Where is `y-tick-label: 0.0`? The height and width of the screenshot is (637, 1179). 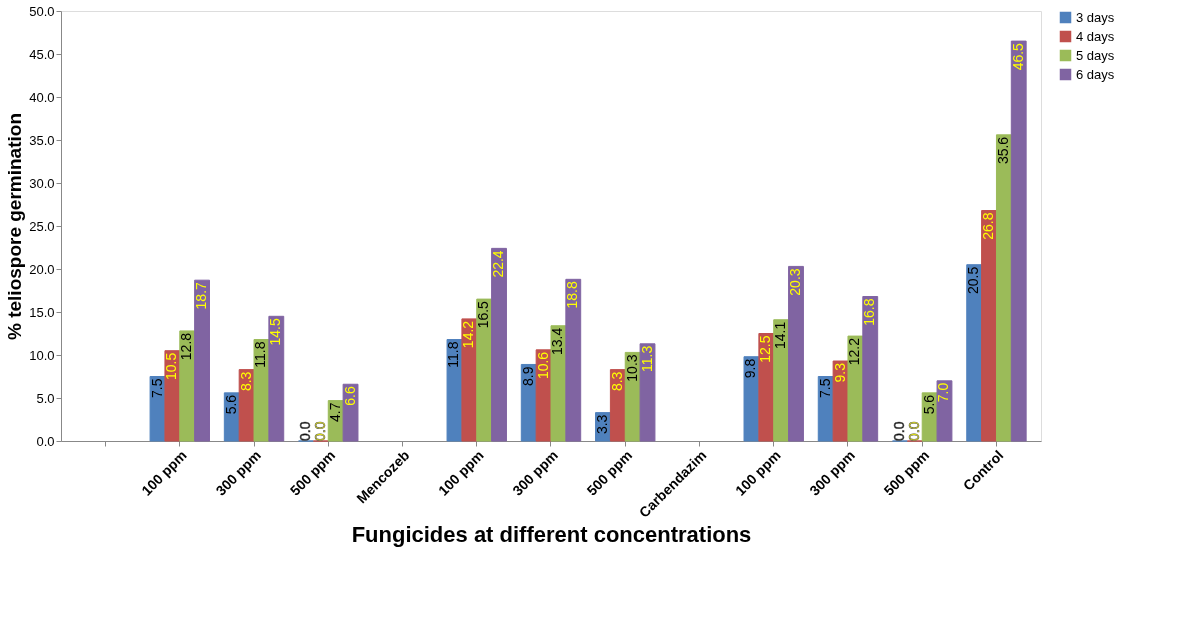 y-tick-label: 0.0 is located at coordinates (45, 441).